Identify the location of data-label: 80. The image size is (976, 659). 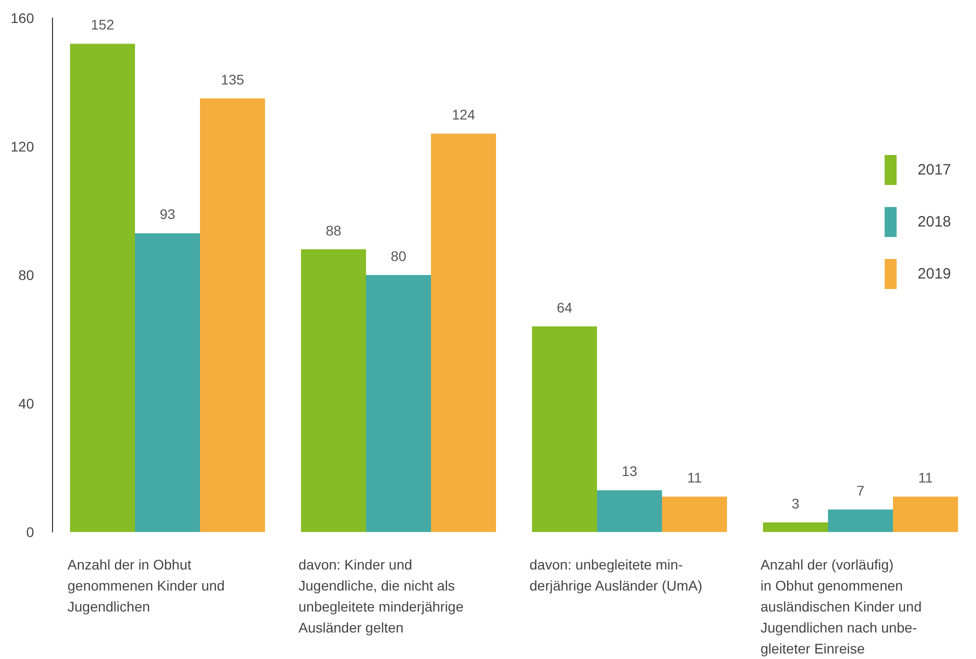
(398, 256).